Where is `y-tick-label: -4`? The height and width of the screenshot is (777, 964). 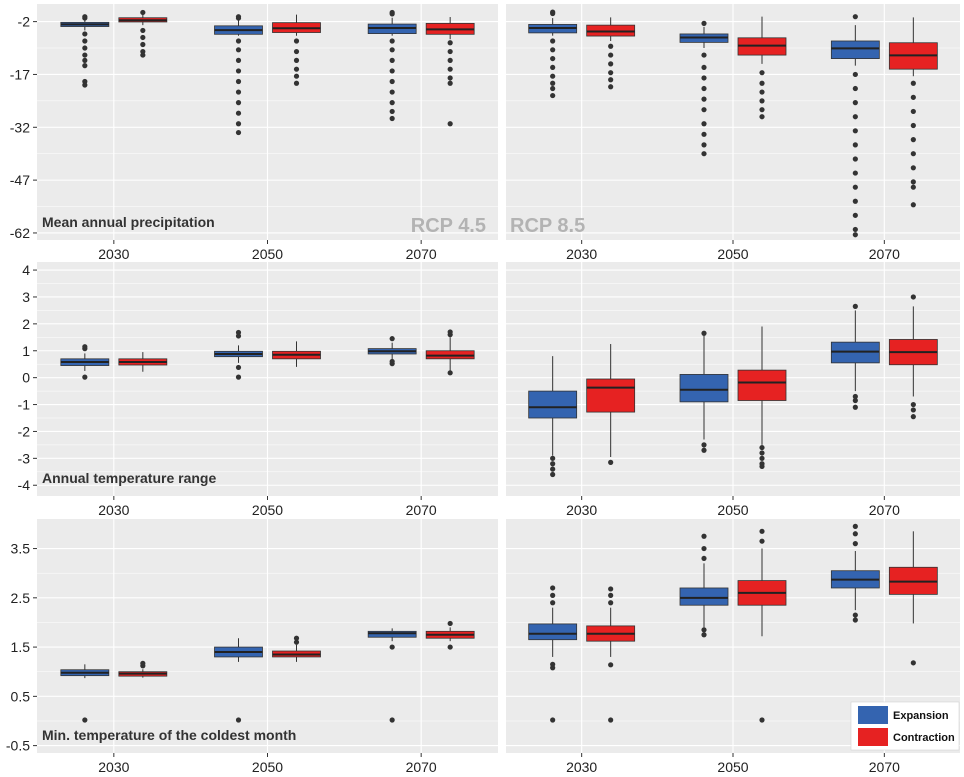
y-tick-label: -4 is located at coordinates (24, 485).